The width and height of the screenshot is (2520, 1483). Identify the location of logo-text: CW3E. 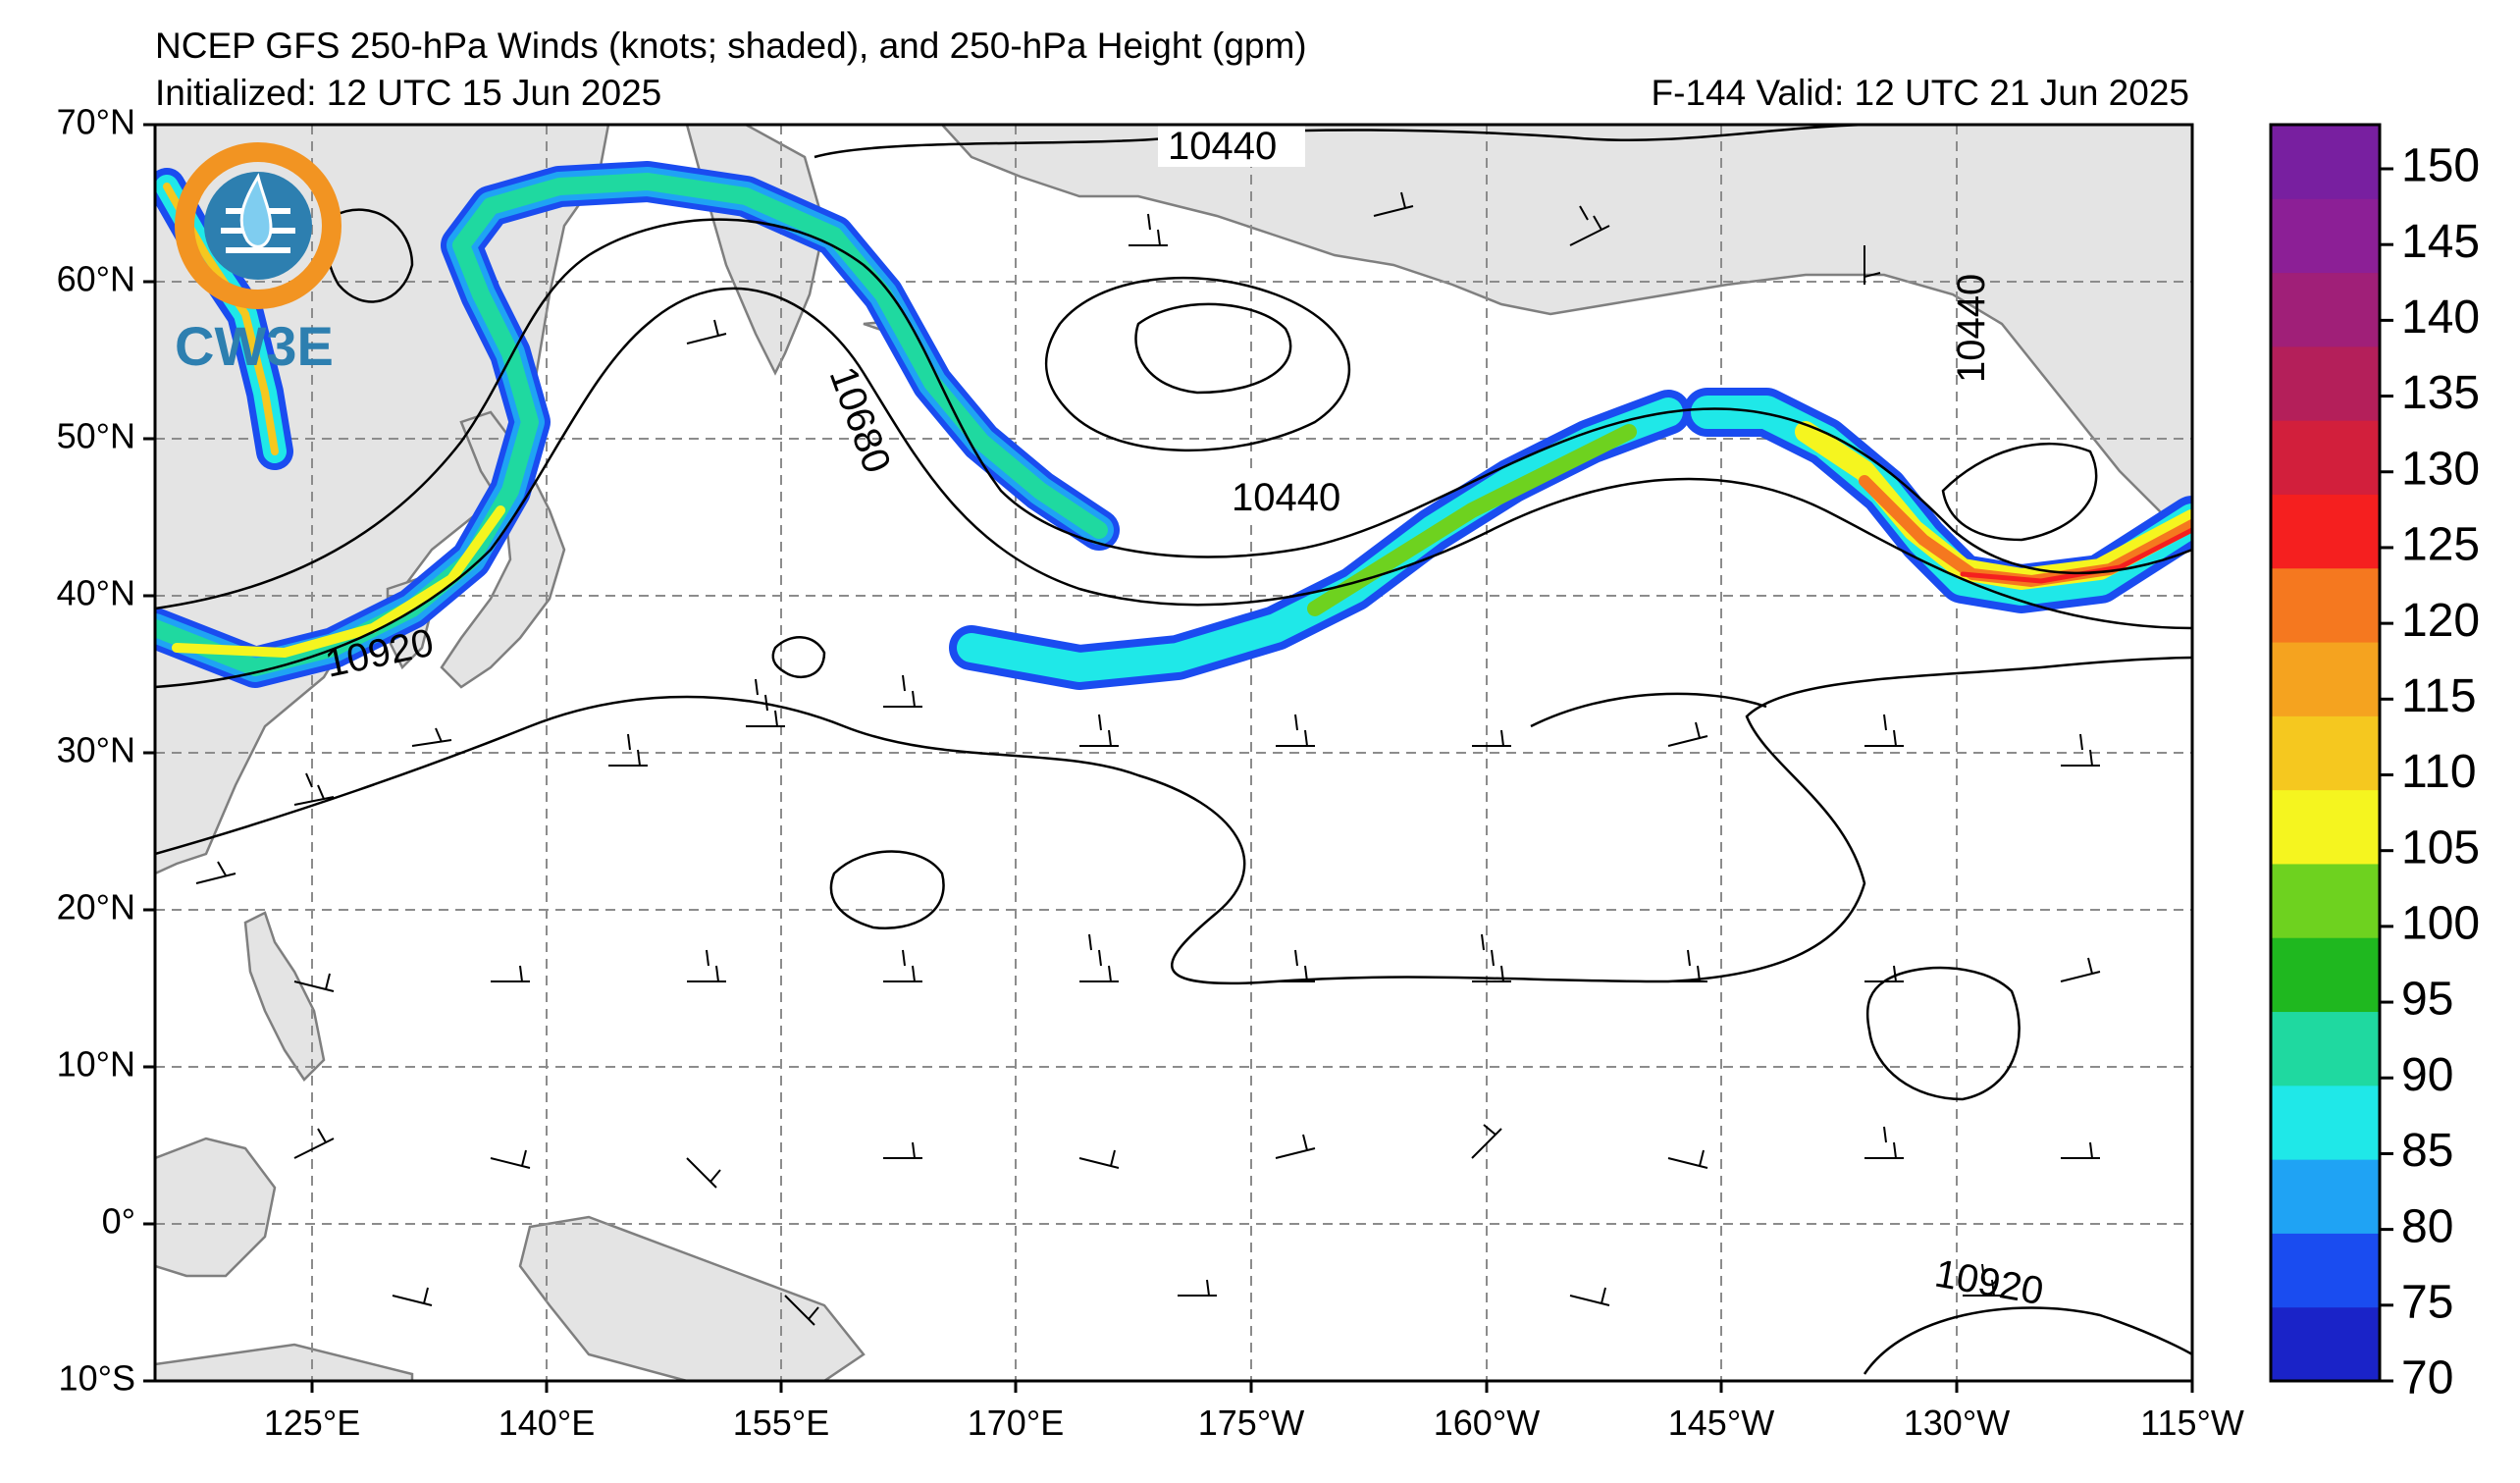
(254, 346).